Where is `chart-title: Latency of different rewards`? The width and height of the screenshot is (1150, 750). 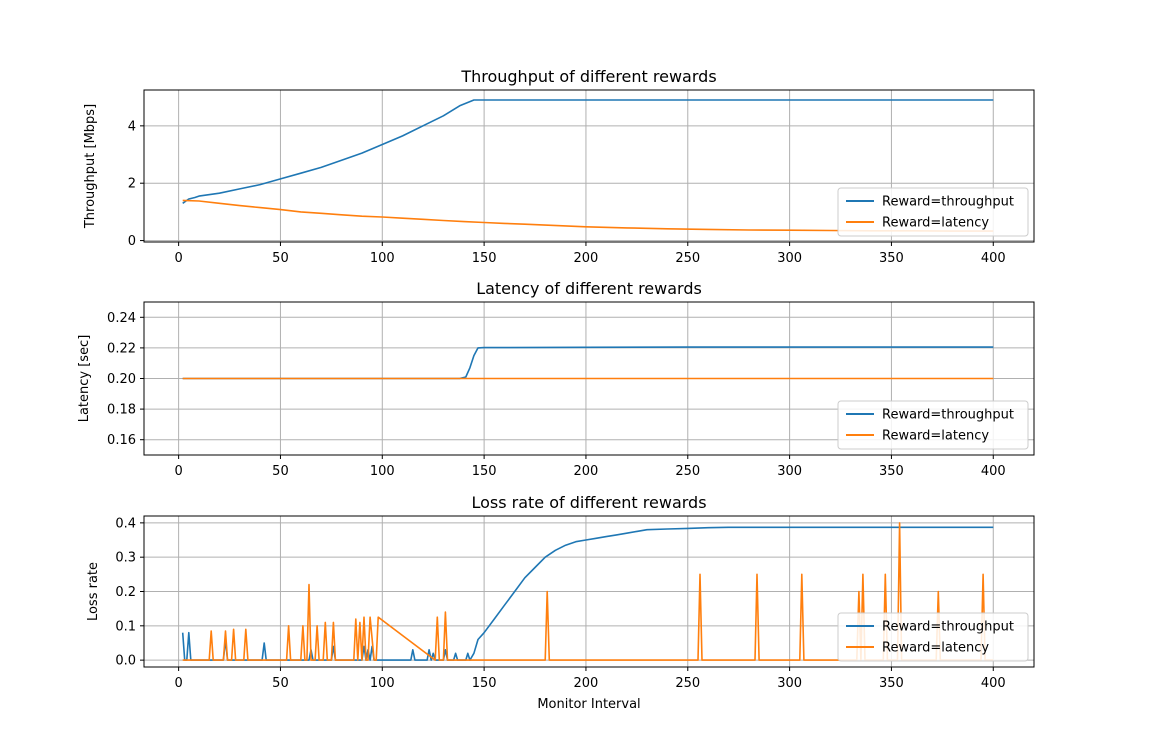
chart-title: Latency of different rewards is located at coordinates (589, 288).